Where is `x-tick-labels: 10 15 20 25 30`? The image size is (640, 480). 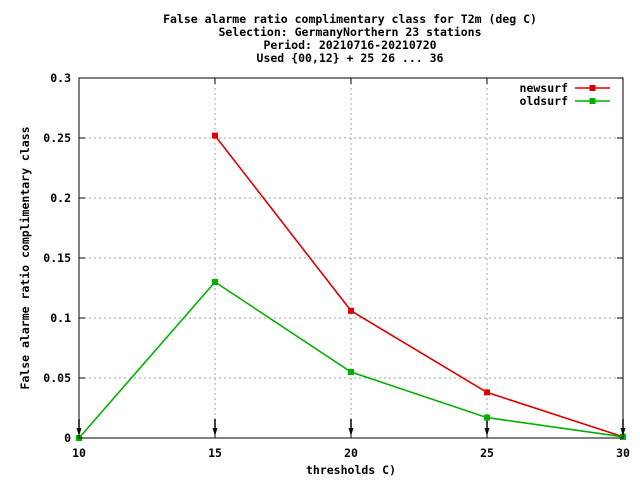 x-tick-labels: 10 15 20 25 30 is located at coordinates (351, 453).